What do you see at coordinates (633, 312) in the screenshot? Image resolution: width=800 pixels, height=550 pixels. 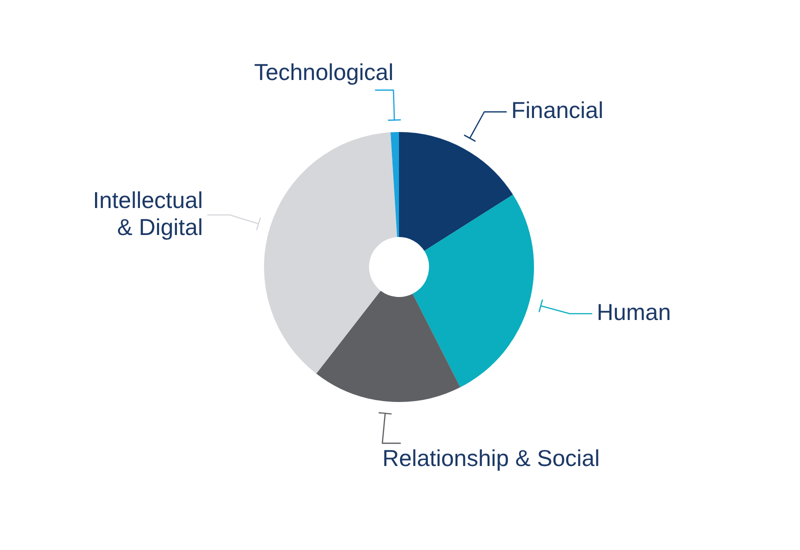 I see `legend-label: Human` at bounding box center [633, 312].